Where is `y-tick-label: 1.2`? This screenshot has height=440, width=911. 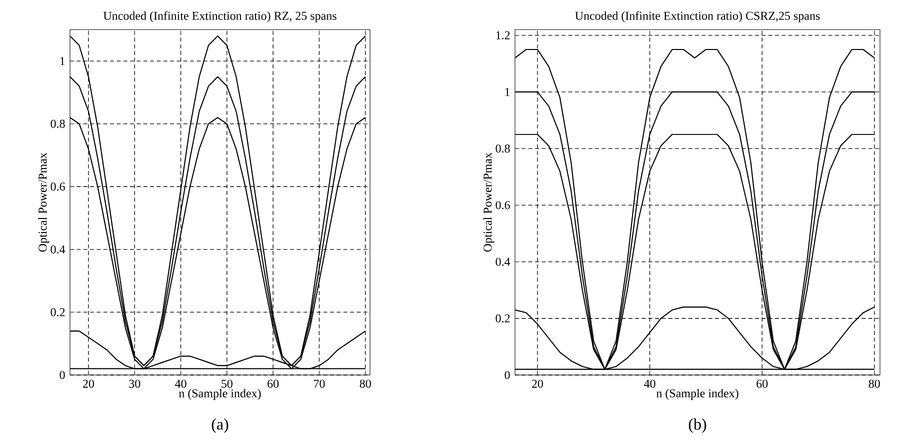 y-tick-label: 1.2 is located at coordinates (503, 35).